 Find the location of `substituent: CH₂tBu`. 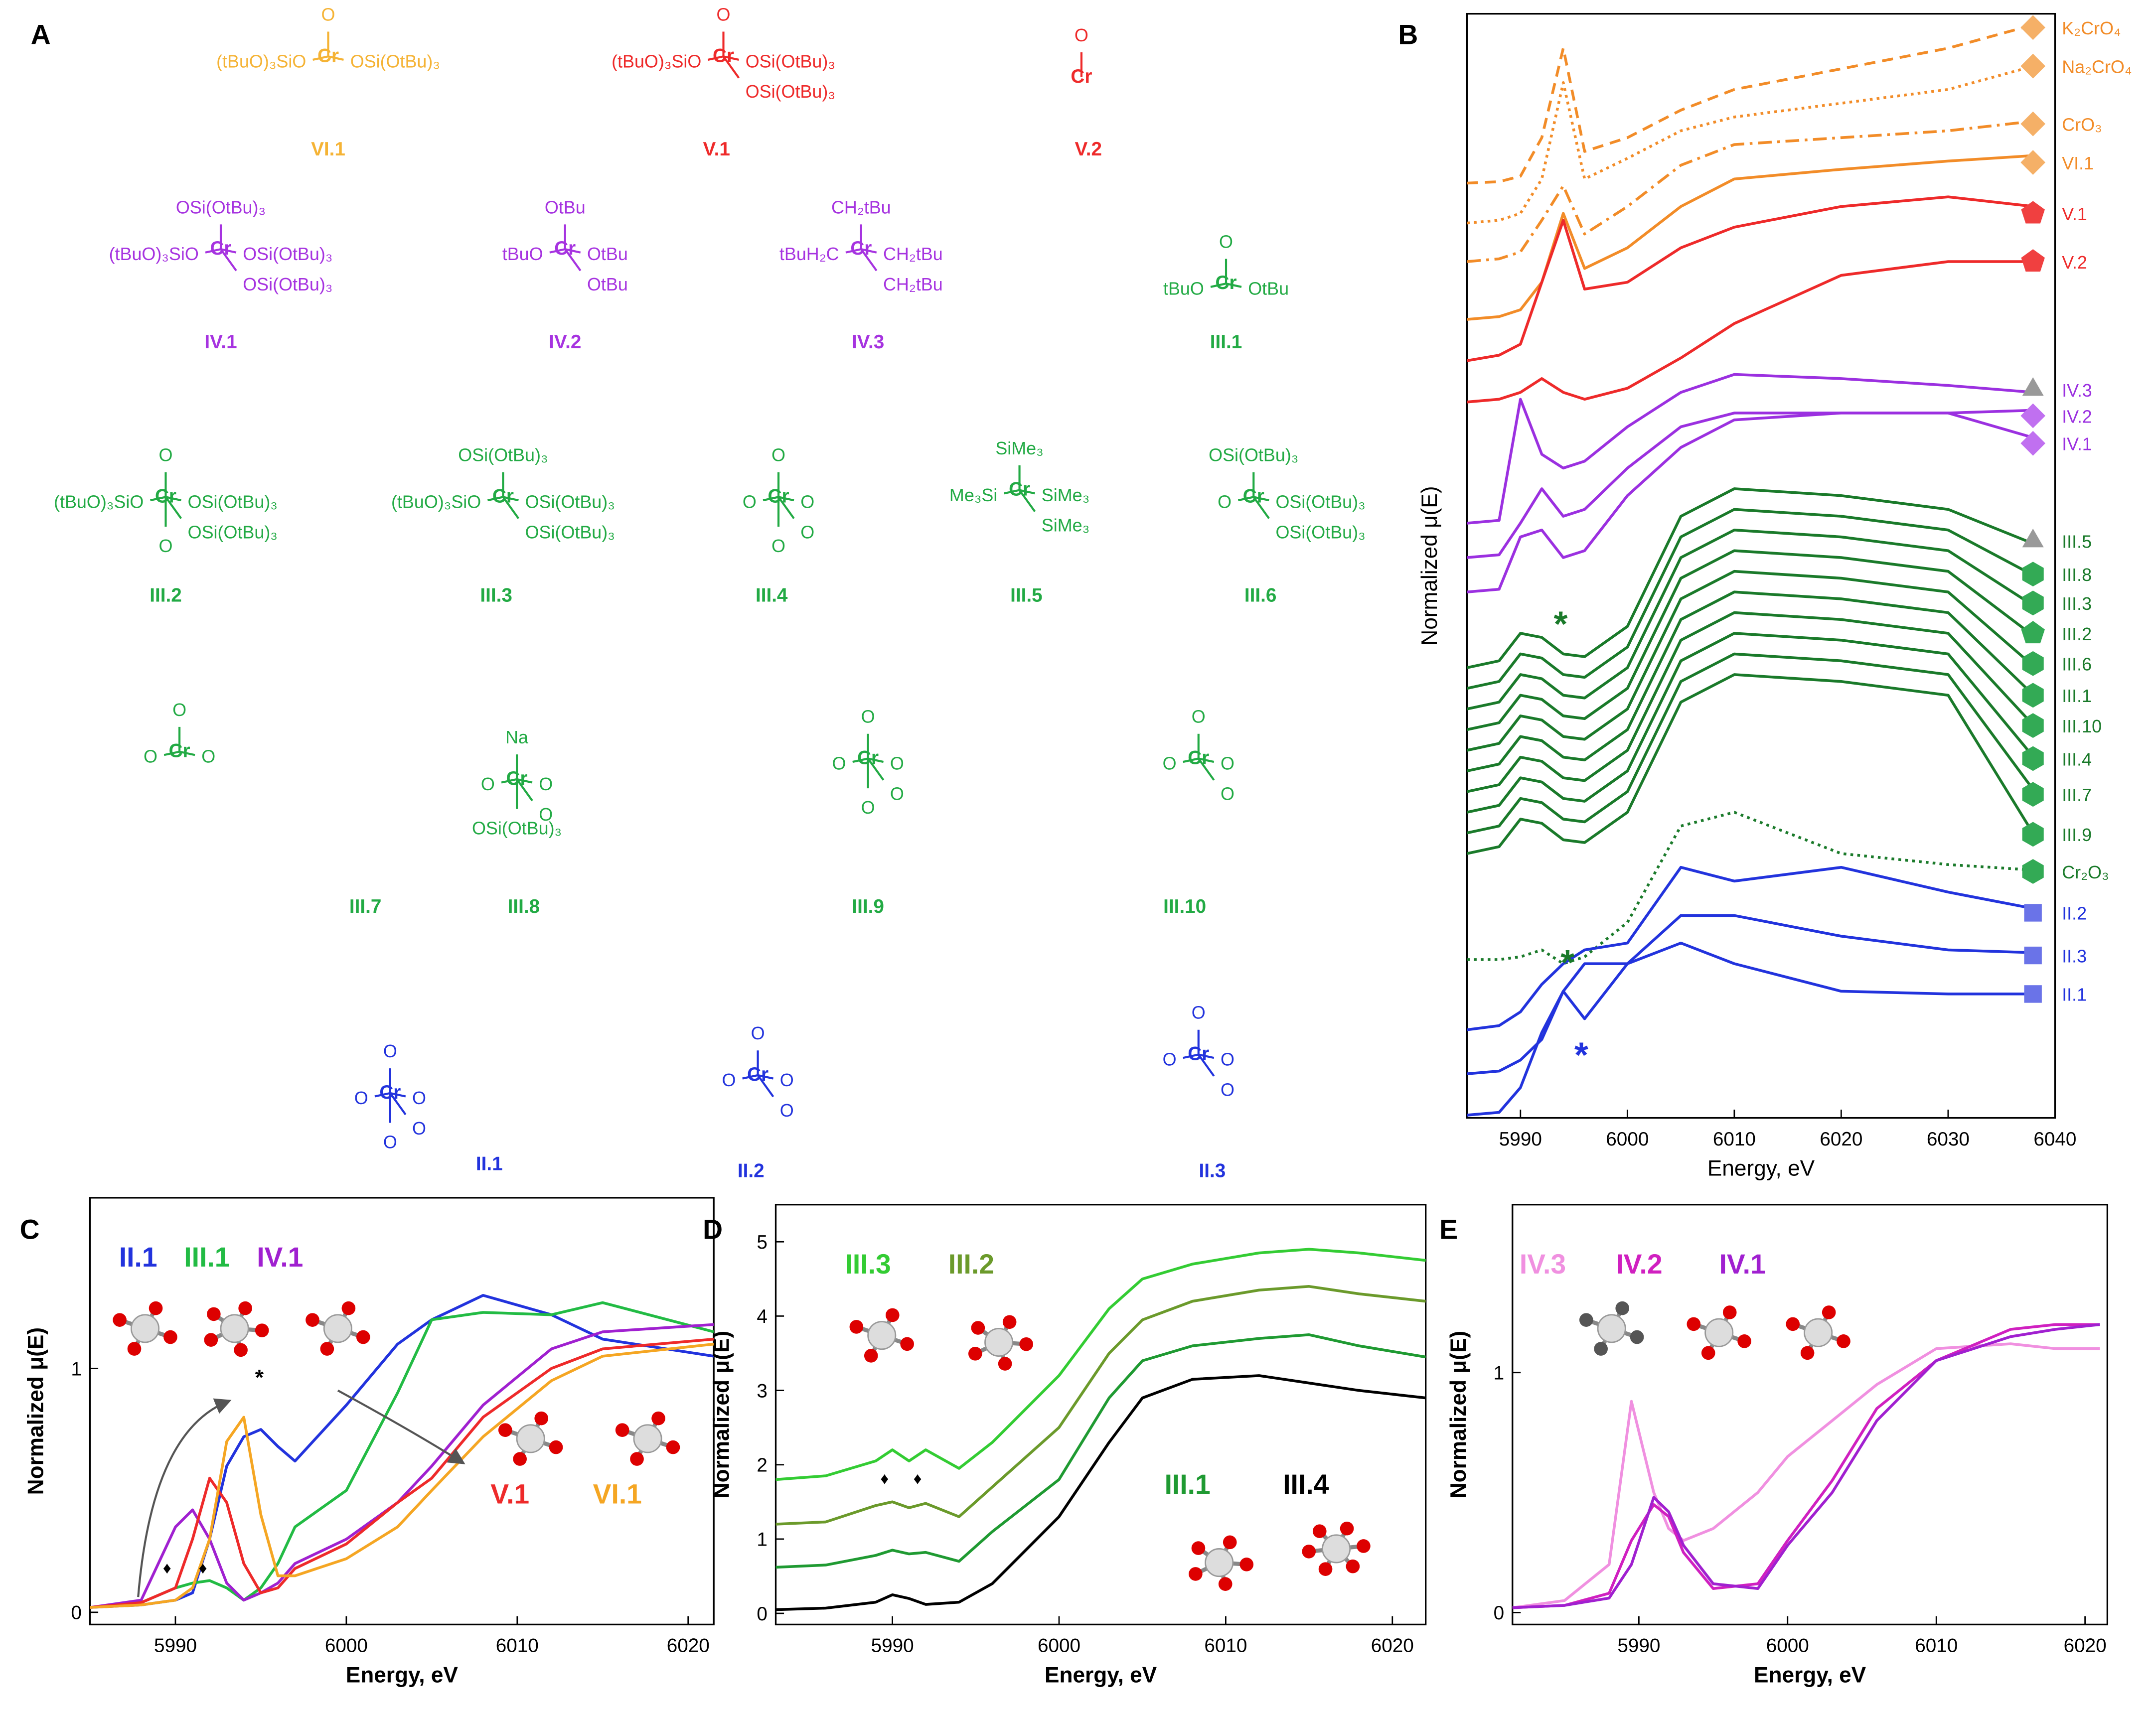

substituent: CH₂tBu is located at coordinates (861, 207).